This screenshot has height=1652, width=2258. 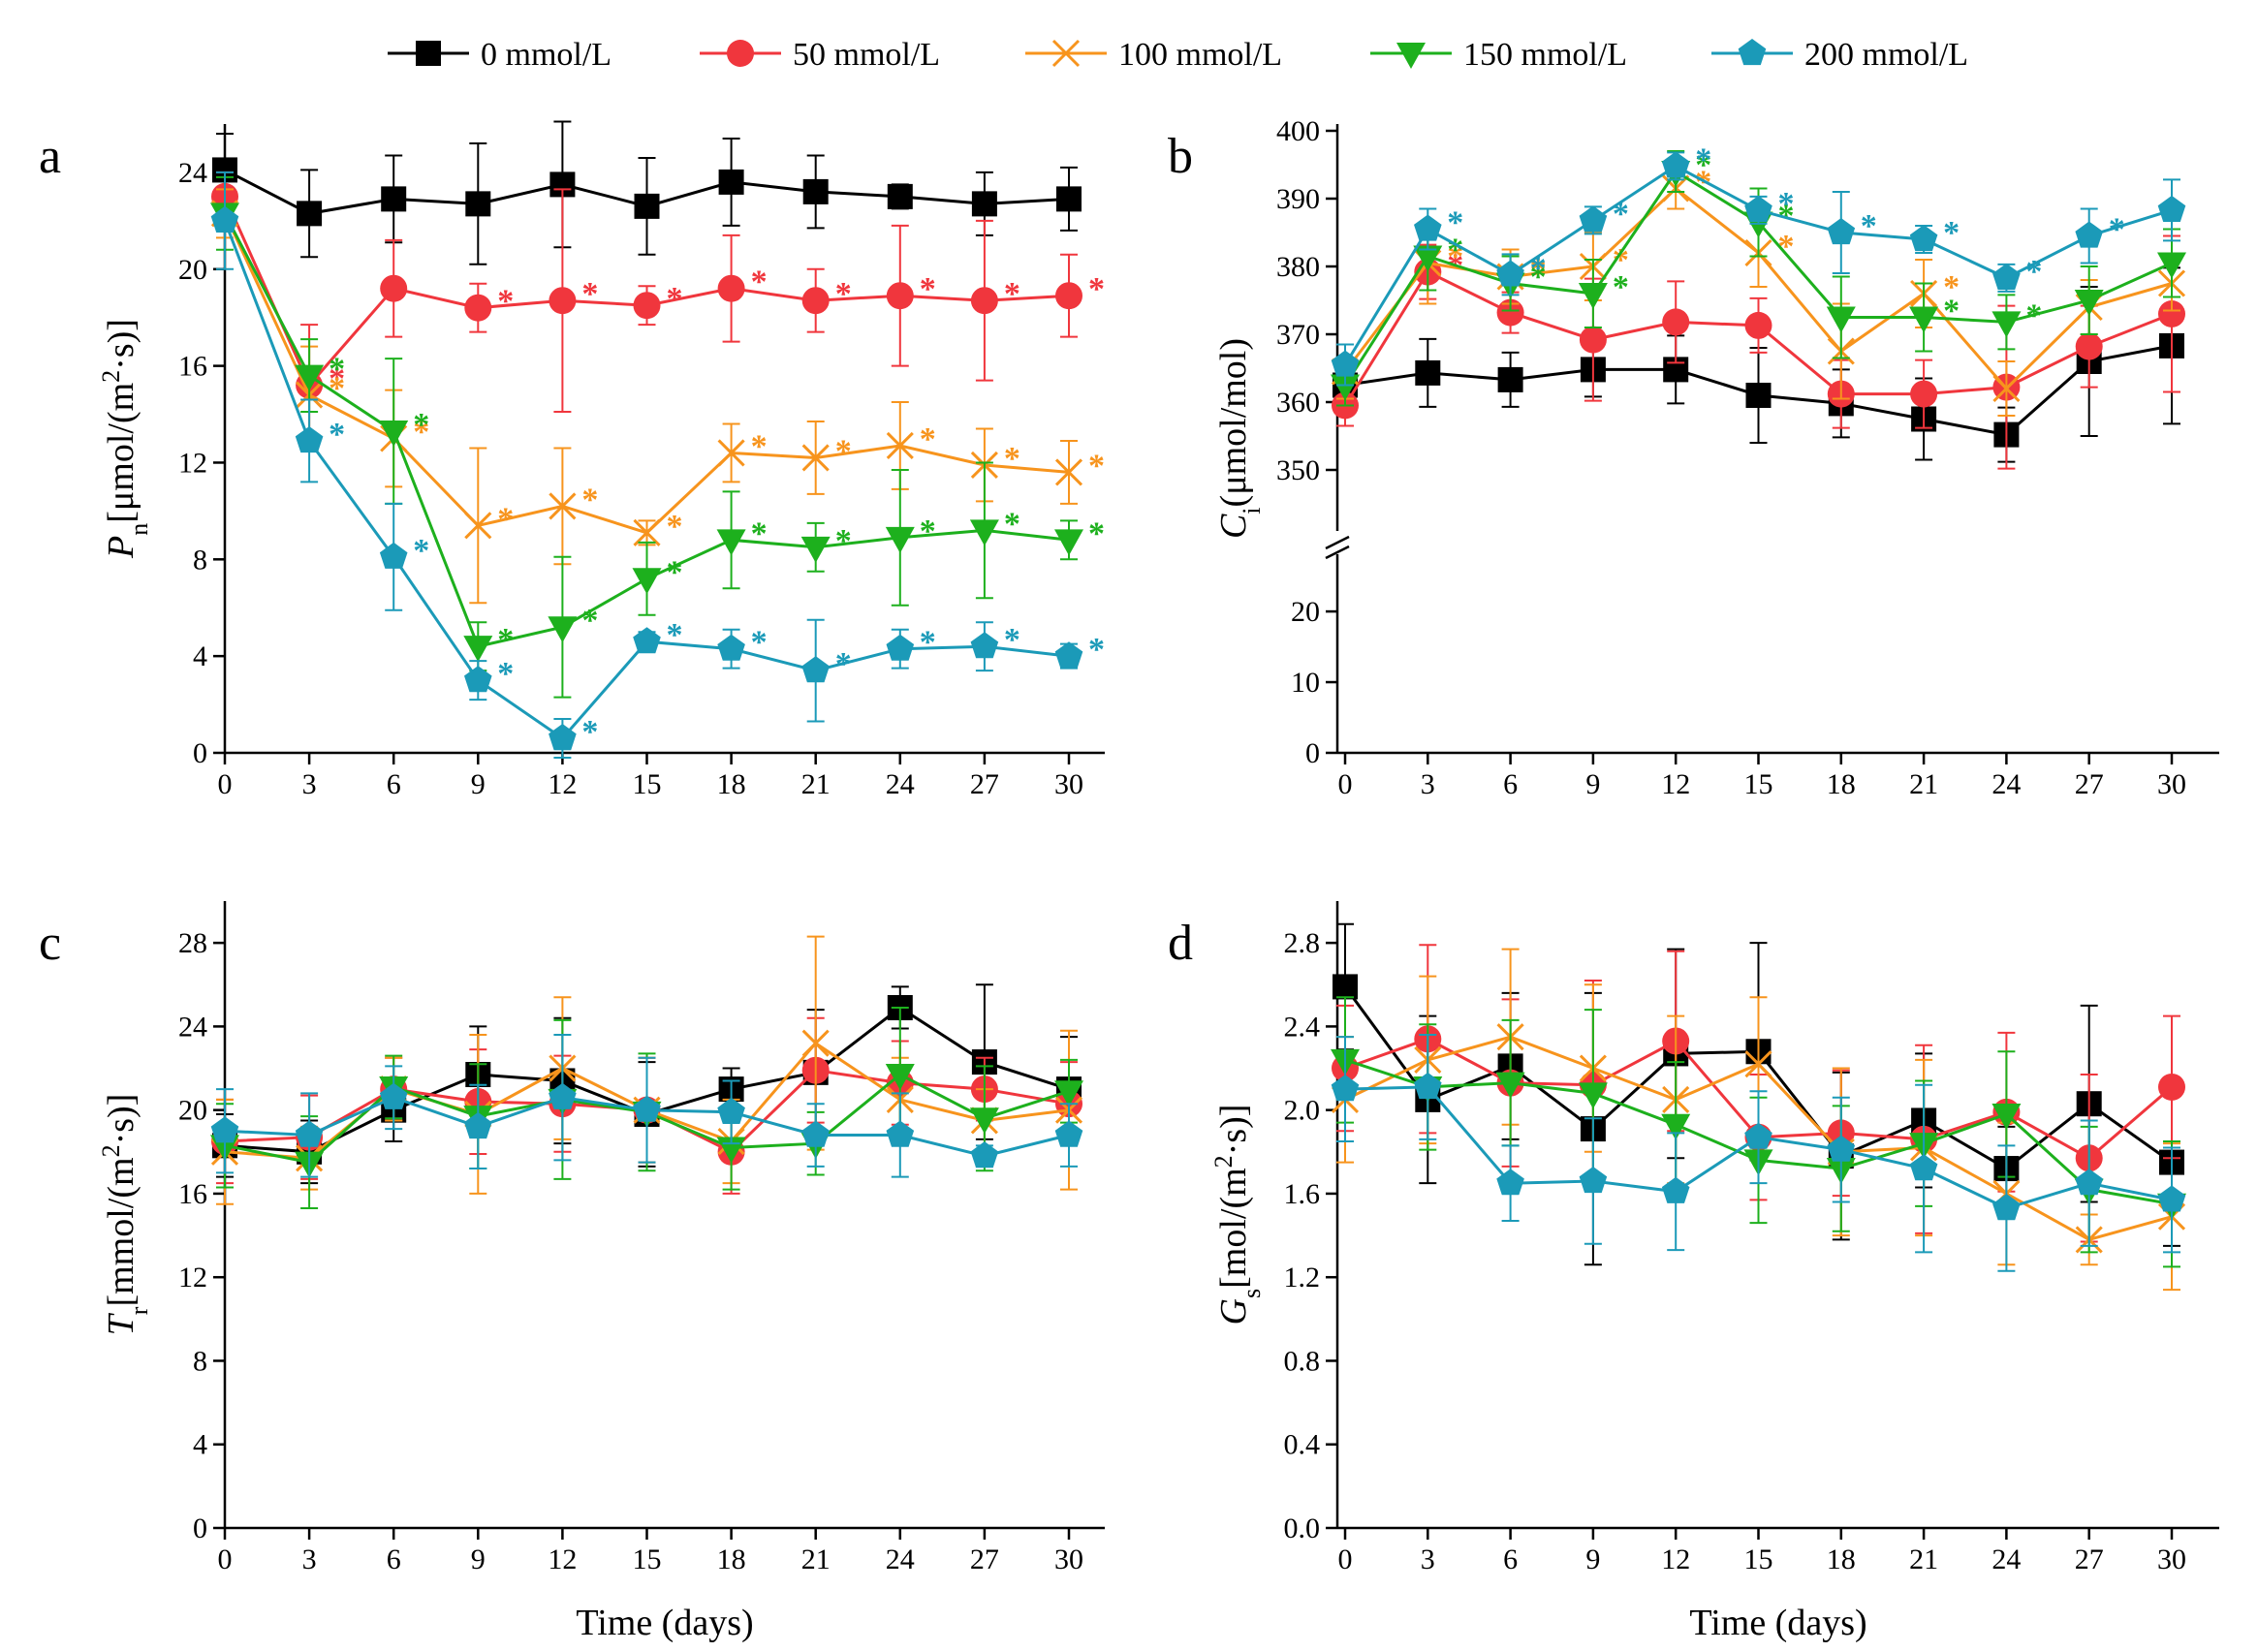 I want to click on y-tick-label: 350, so click(x=1298, y=470).